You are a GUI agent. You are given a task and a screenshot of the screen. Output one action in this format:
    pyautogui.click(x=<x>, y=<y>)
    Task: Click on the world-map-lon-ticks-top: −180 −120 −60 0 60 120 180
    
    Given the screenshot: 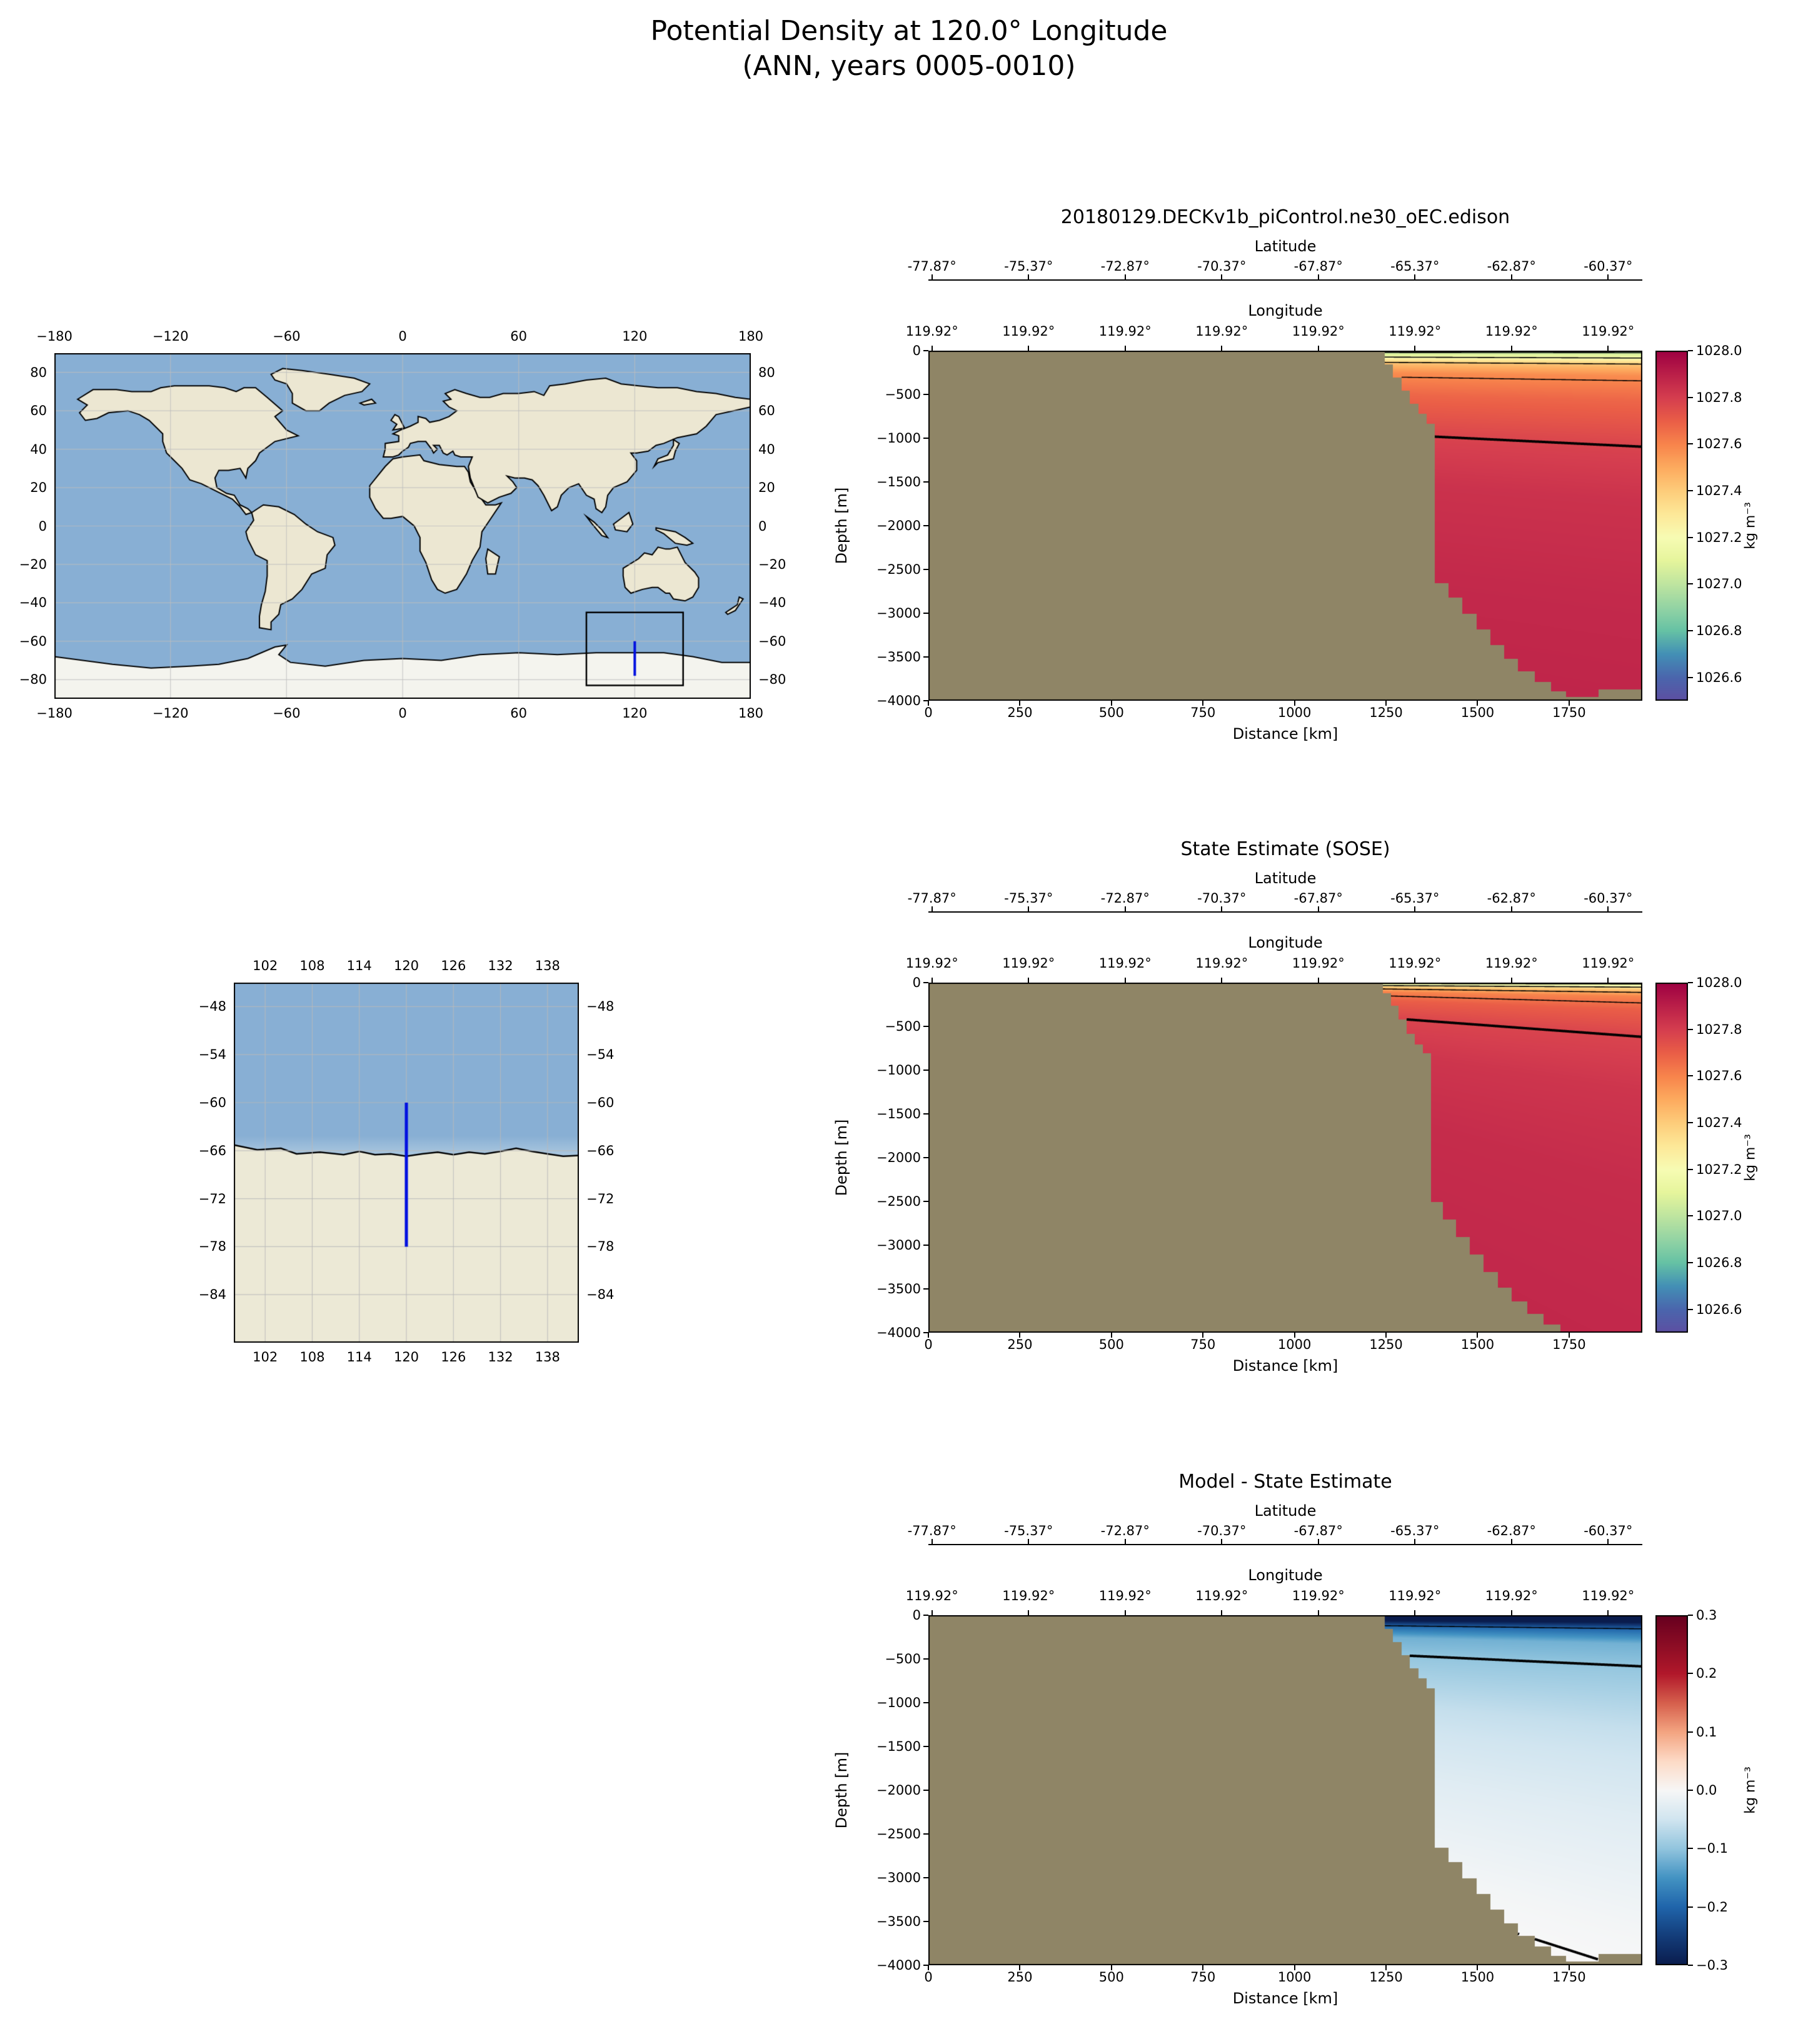 What is the action you would take?
    pyautogui.click(x=399, y=336)
    